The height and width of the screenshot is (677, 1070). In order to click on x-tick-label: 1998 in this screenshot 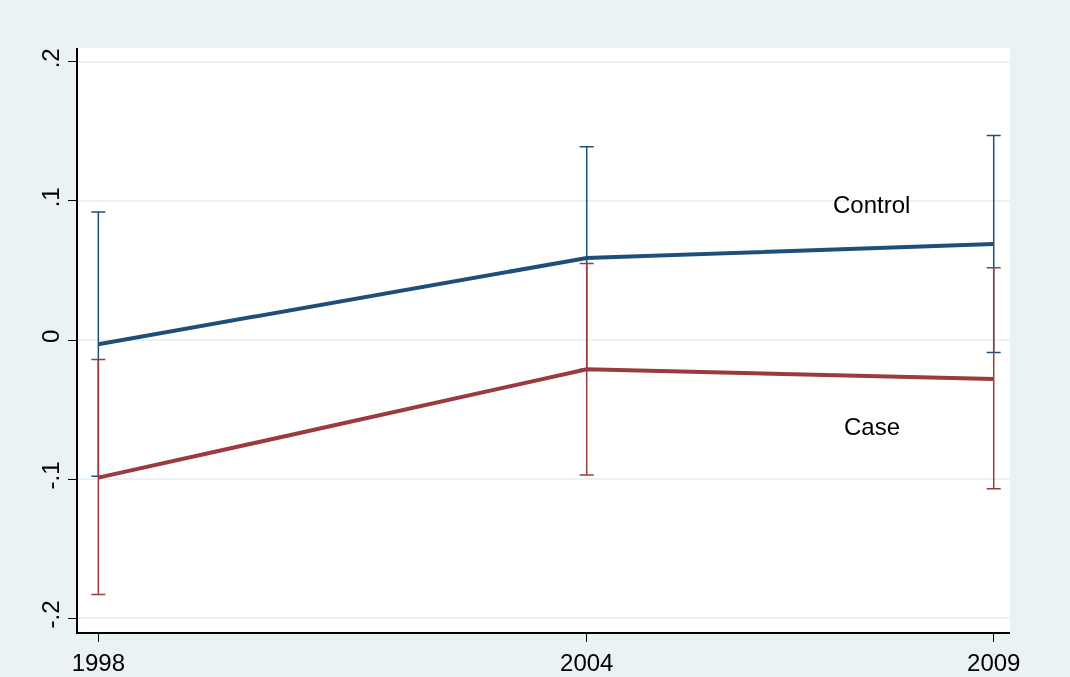, I will do `click(98, 662)`.